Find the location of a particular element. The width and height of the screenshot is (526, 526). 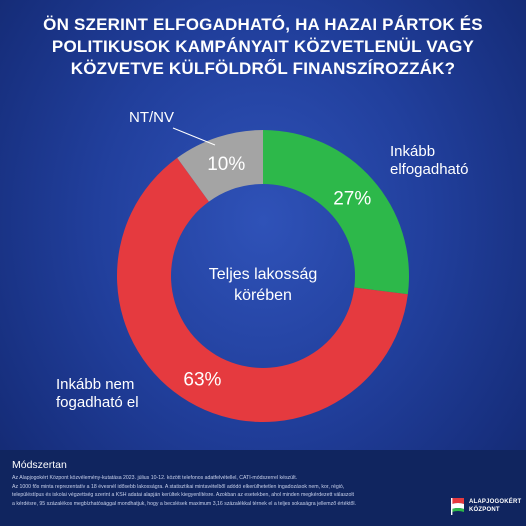

slice-nt-nv is located at coordinates (220, 166).